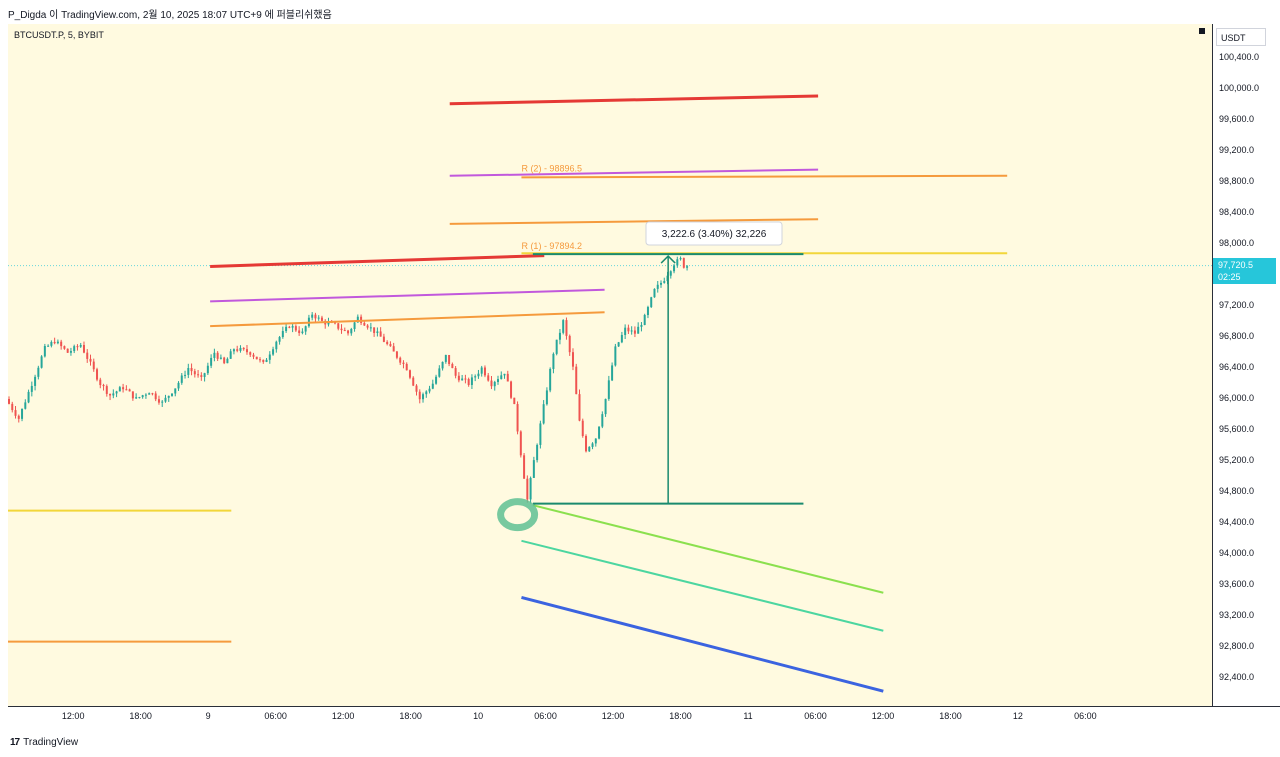  I want to click on price-tick-label: 94,800.0, so click(1237, 491).